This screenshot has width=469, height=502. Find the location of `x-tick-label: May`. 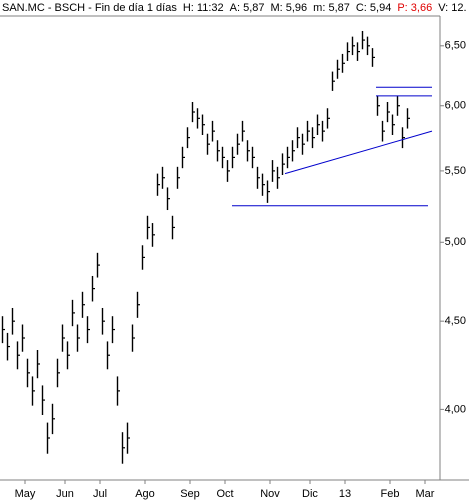

x-tick-label: May is located at coordinates (25, 494).